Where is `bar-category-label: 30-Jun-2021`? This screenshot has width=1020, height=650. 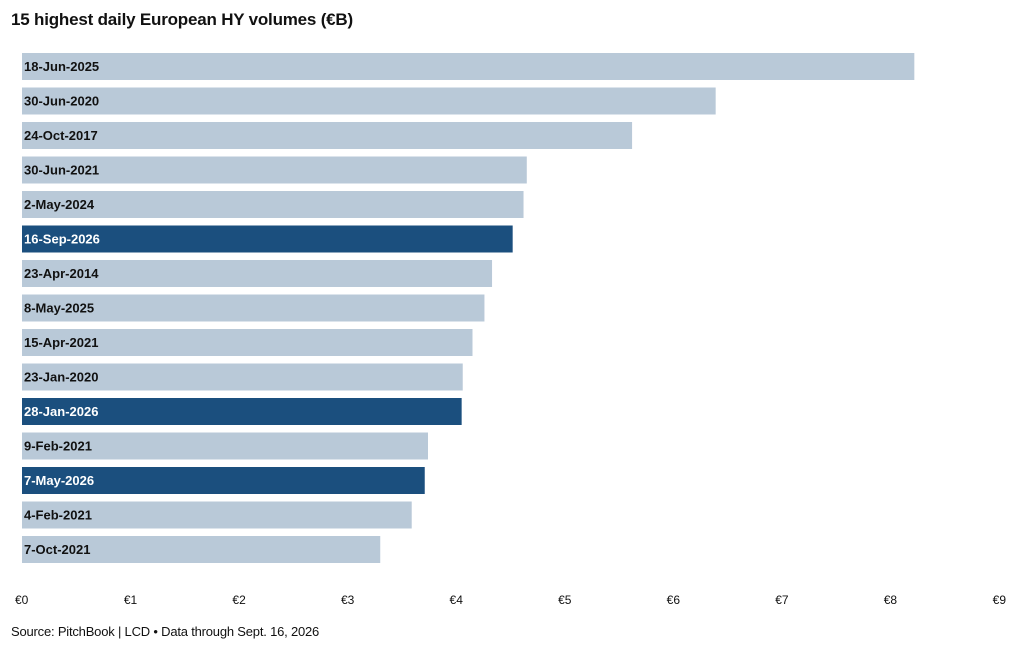
bar-category-label: 30-Jun-2021 is located at coordinates (61, 170).